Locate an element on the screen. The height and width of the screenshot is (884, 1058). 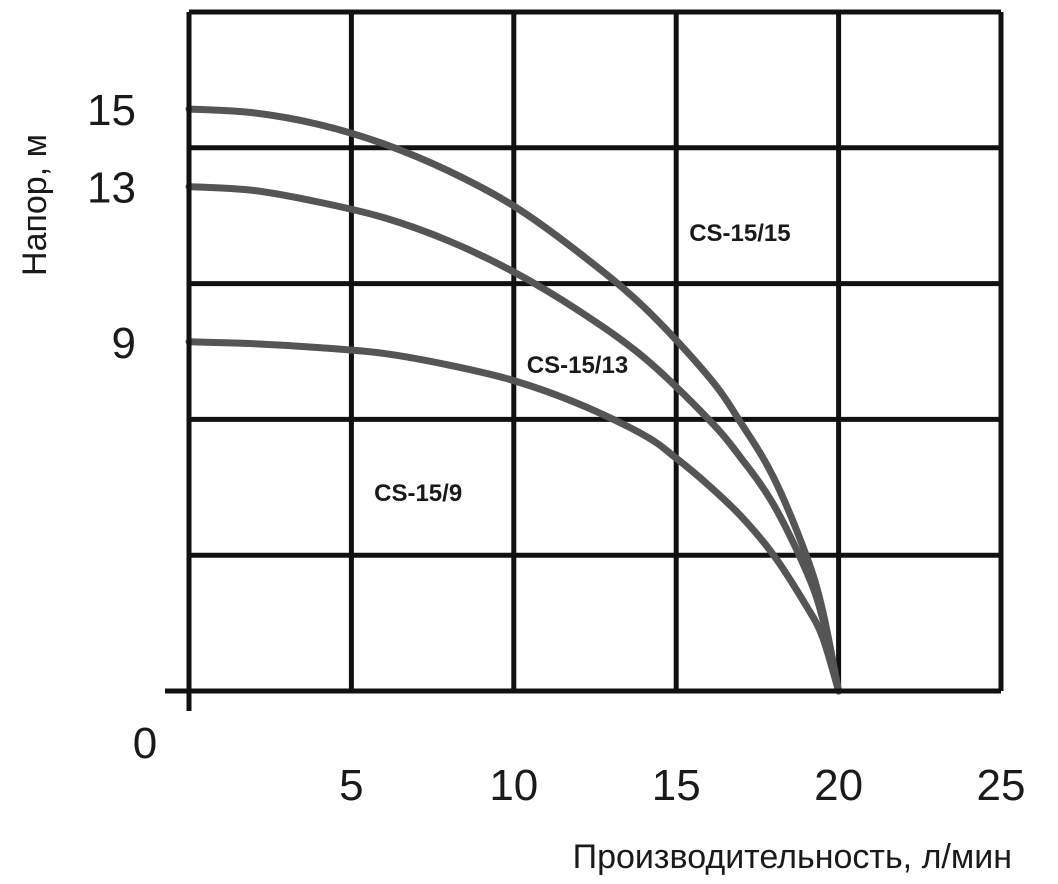
x-tick-label-25: 25 is located at coordinates (1001, 785).